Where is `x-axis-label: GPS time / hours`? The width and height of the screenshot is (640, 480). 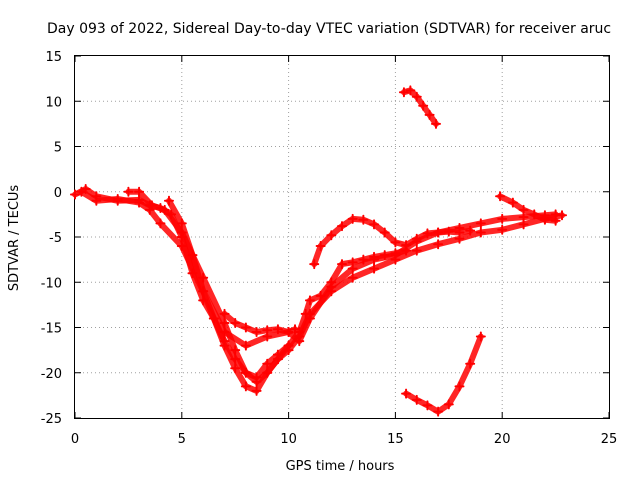
x-axis-label: GPS time / hours is located at coordinates (340, 466).